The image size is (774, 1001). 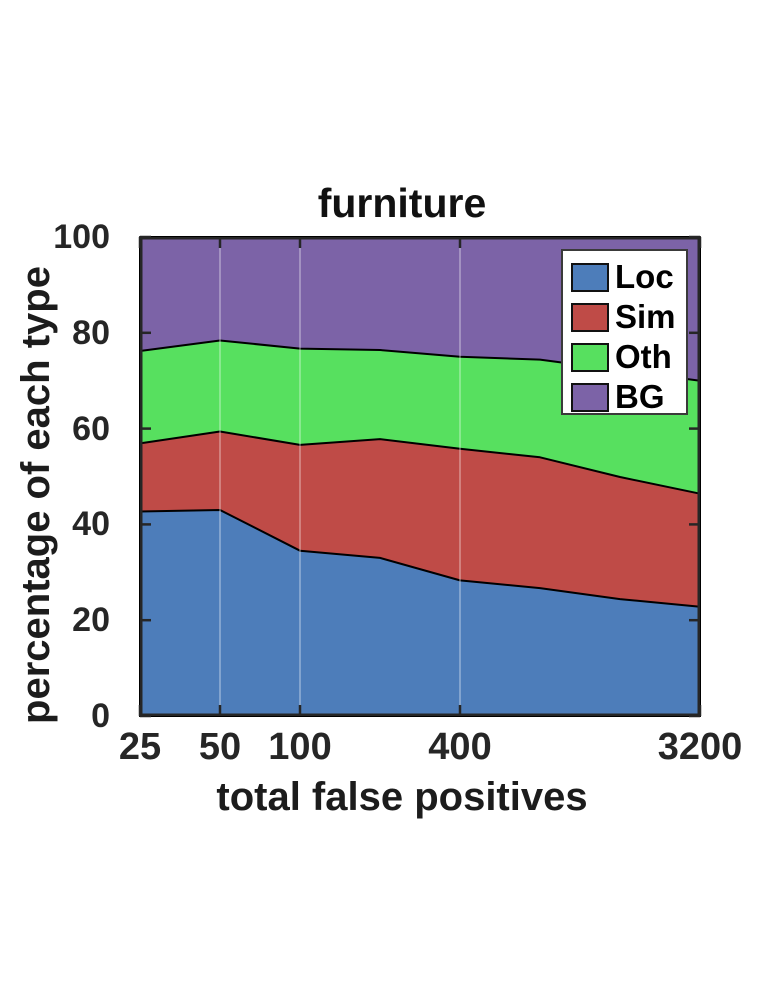 What do you see at coordinates (91, 332) in the screenshot?
I see `y-tick-label-80: 80` at bounding box center [91, 332].